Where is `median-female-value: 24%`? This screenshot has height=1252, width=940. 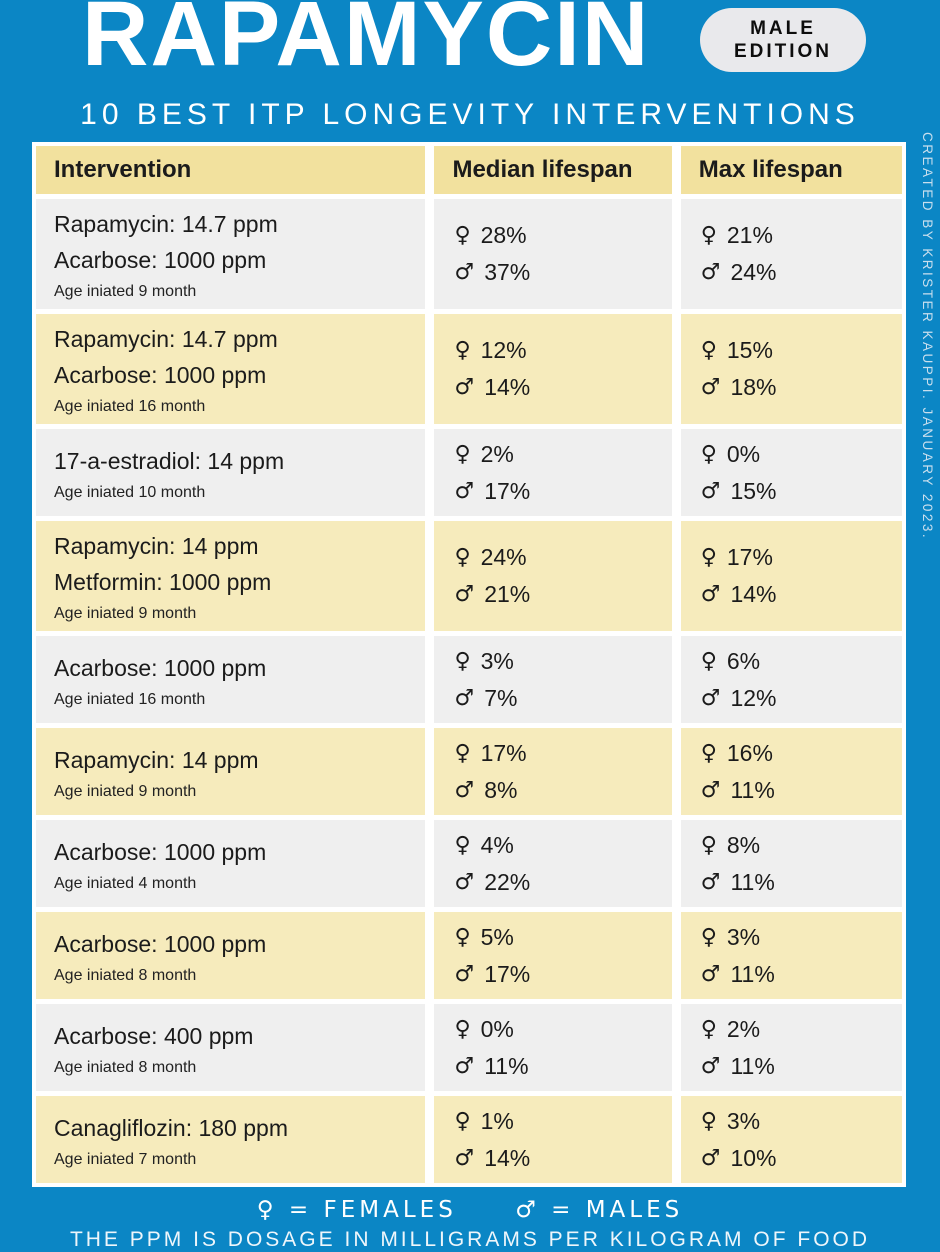
median-female-value: 24% is located at coordinates (503, 557).